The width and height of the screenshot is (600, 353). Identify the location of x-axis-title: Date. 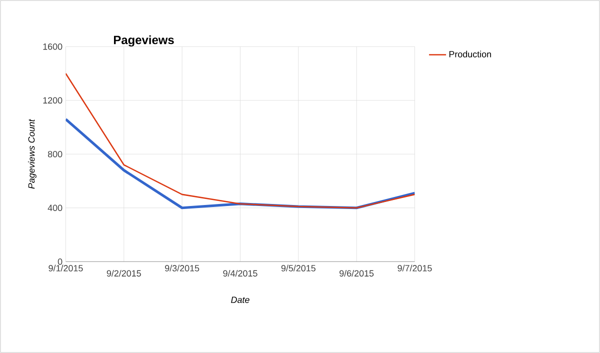
(240, 299).